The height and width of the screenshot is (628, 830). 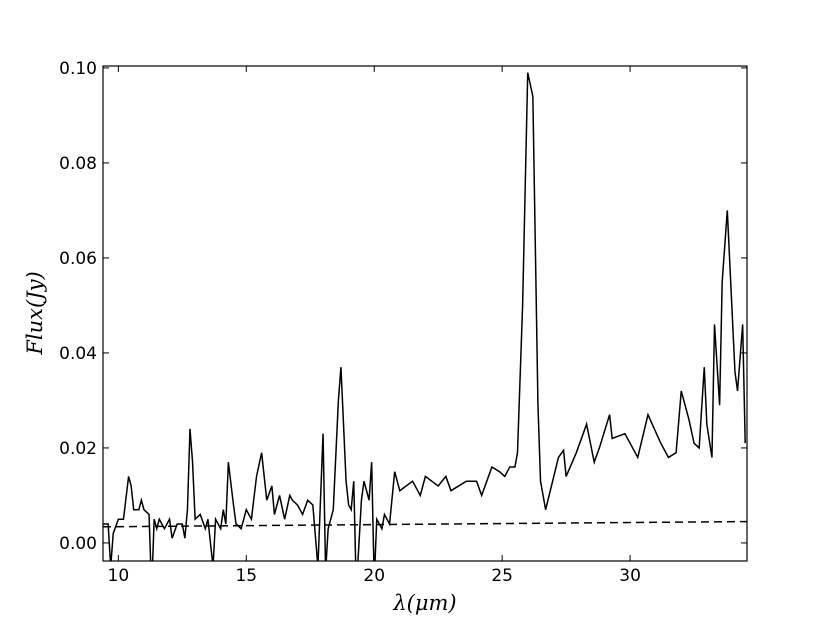 What do you see at coordinates (35, 313) in the screenshot?
I see `y-axis-label: Flux(Jy)` at bounding box center [35, 313].